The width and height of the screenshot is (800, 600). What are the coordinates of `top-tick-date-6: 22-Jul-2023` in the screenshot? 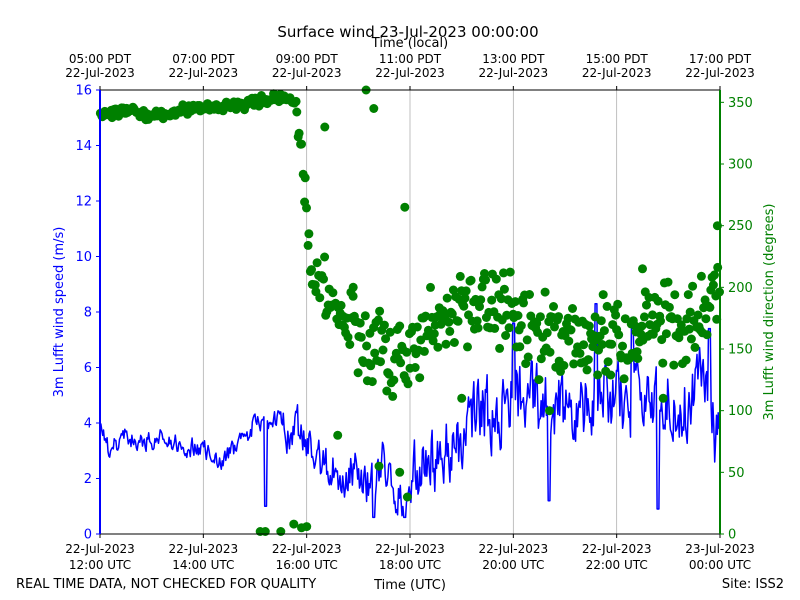 It's located at (720, 73).